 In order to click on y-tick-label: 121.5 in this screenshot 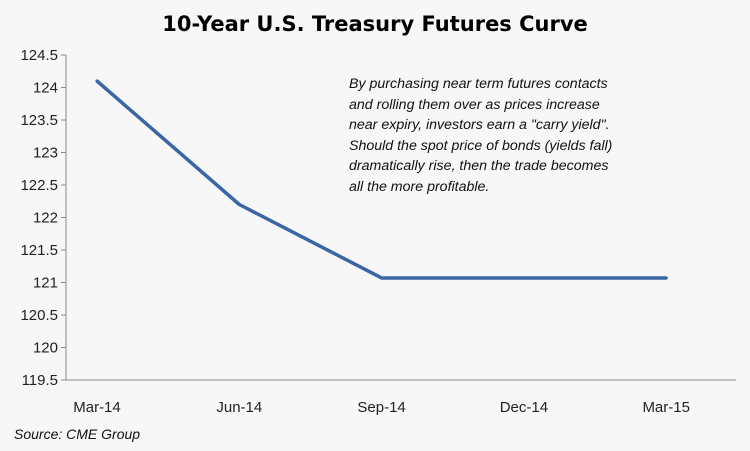, I will do `click(39, 250)`.